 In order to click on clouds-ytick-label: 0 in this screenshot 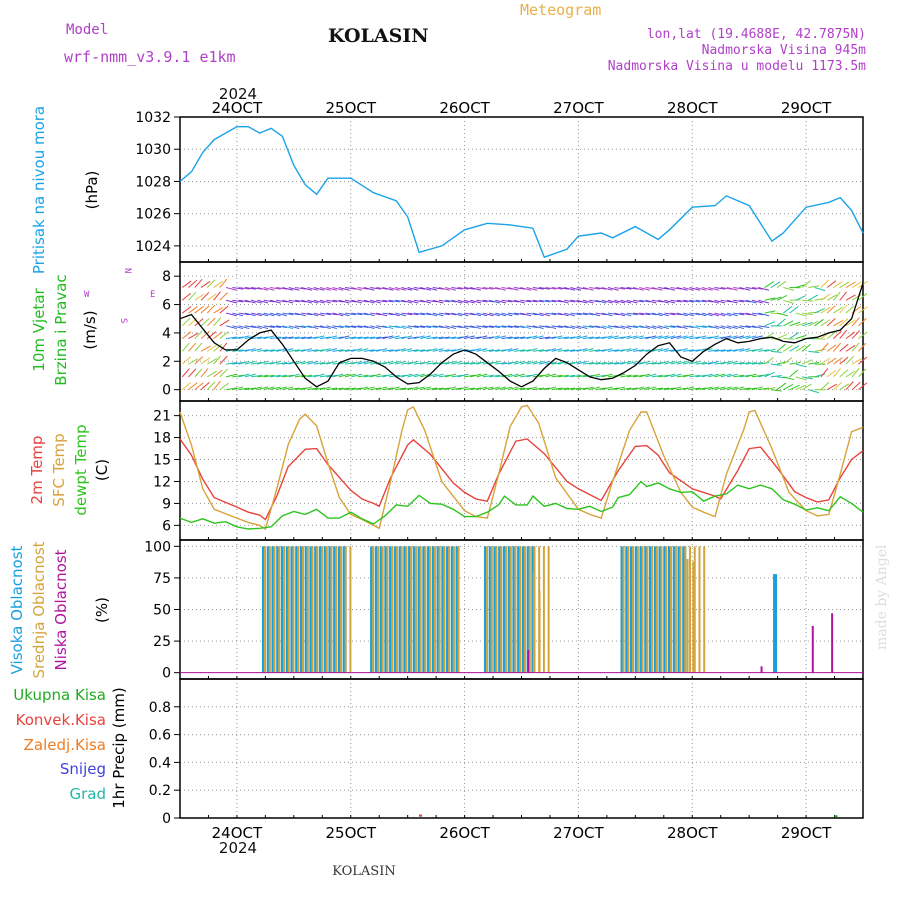, I will do `click(166, 674)`.